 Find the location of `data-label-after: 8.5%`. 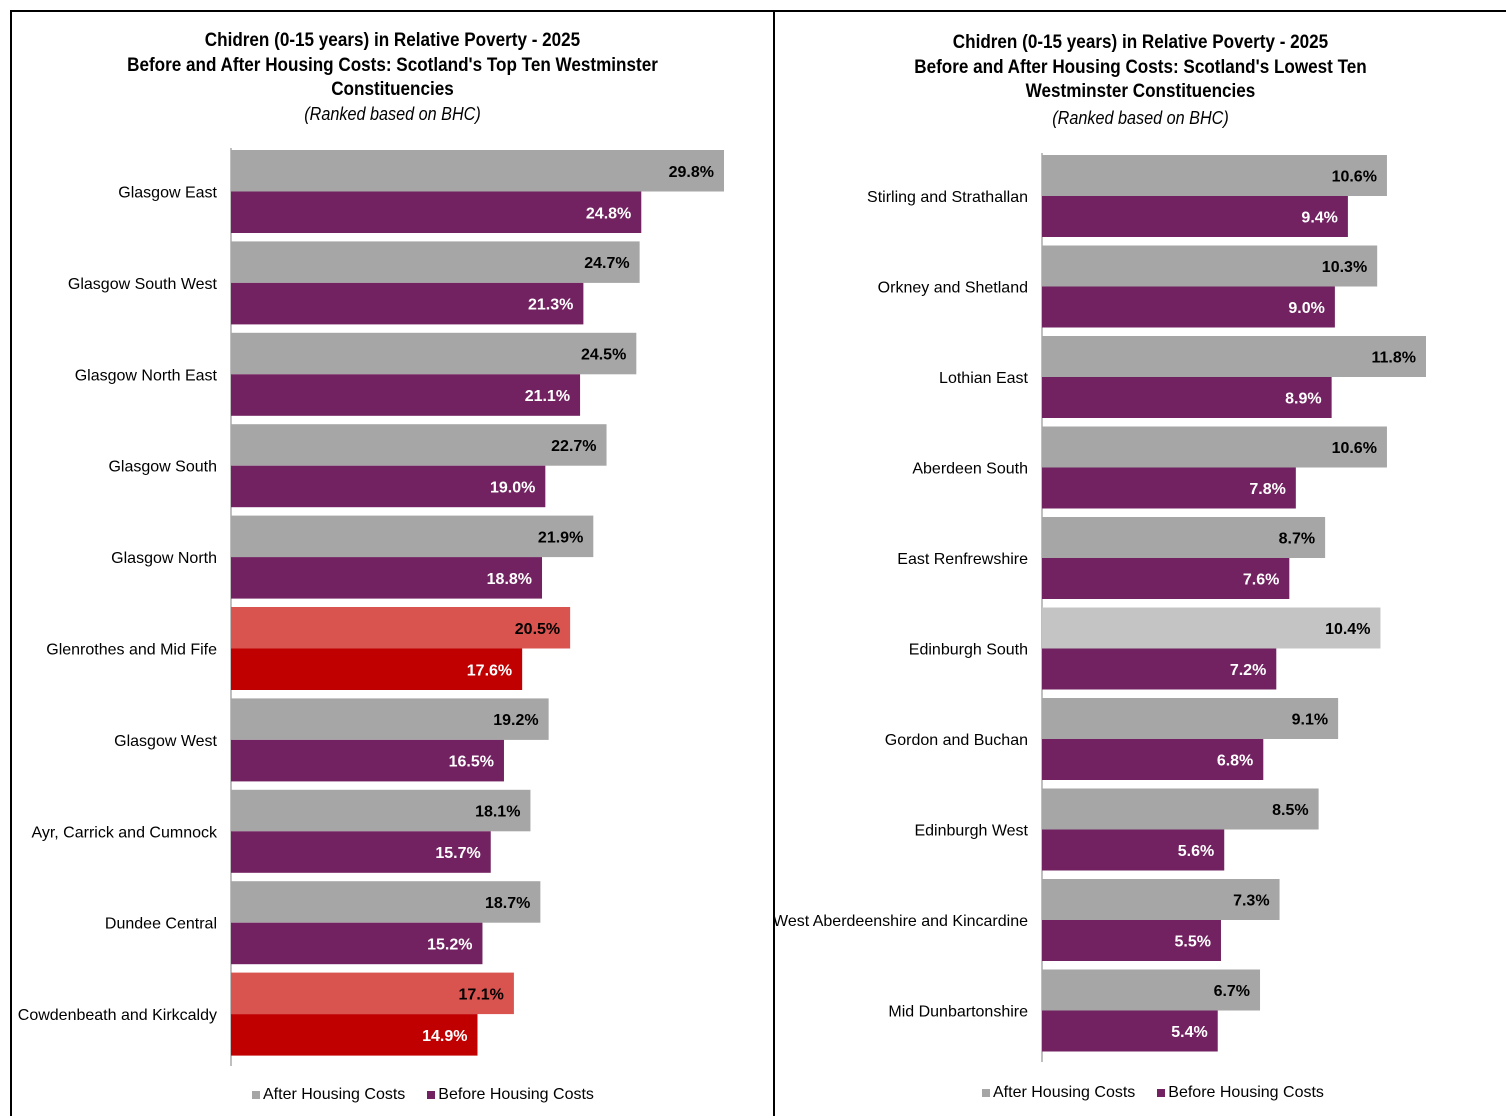

data-label-after: 8.5% is located at coordinates (1290, 810).